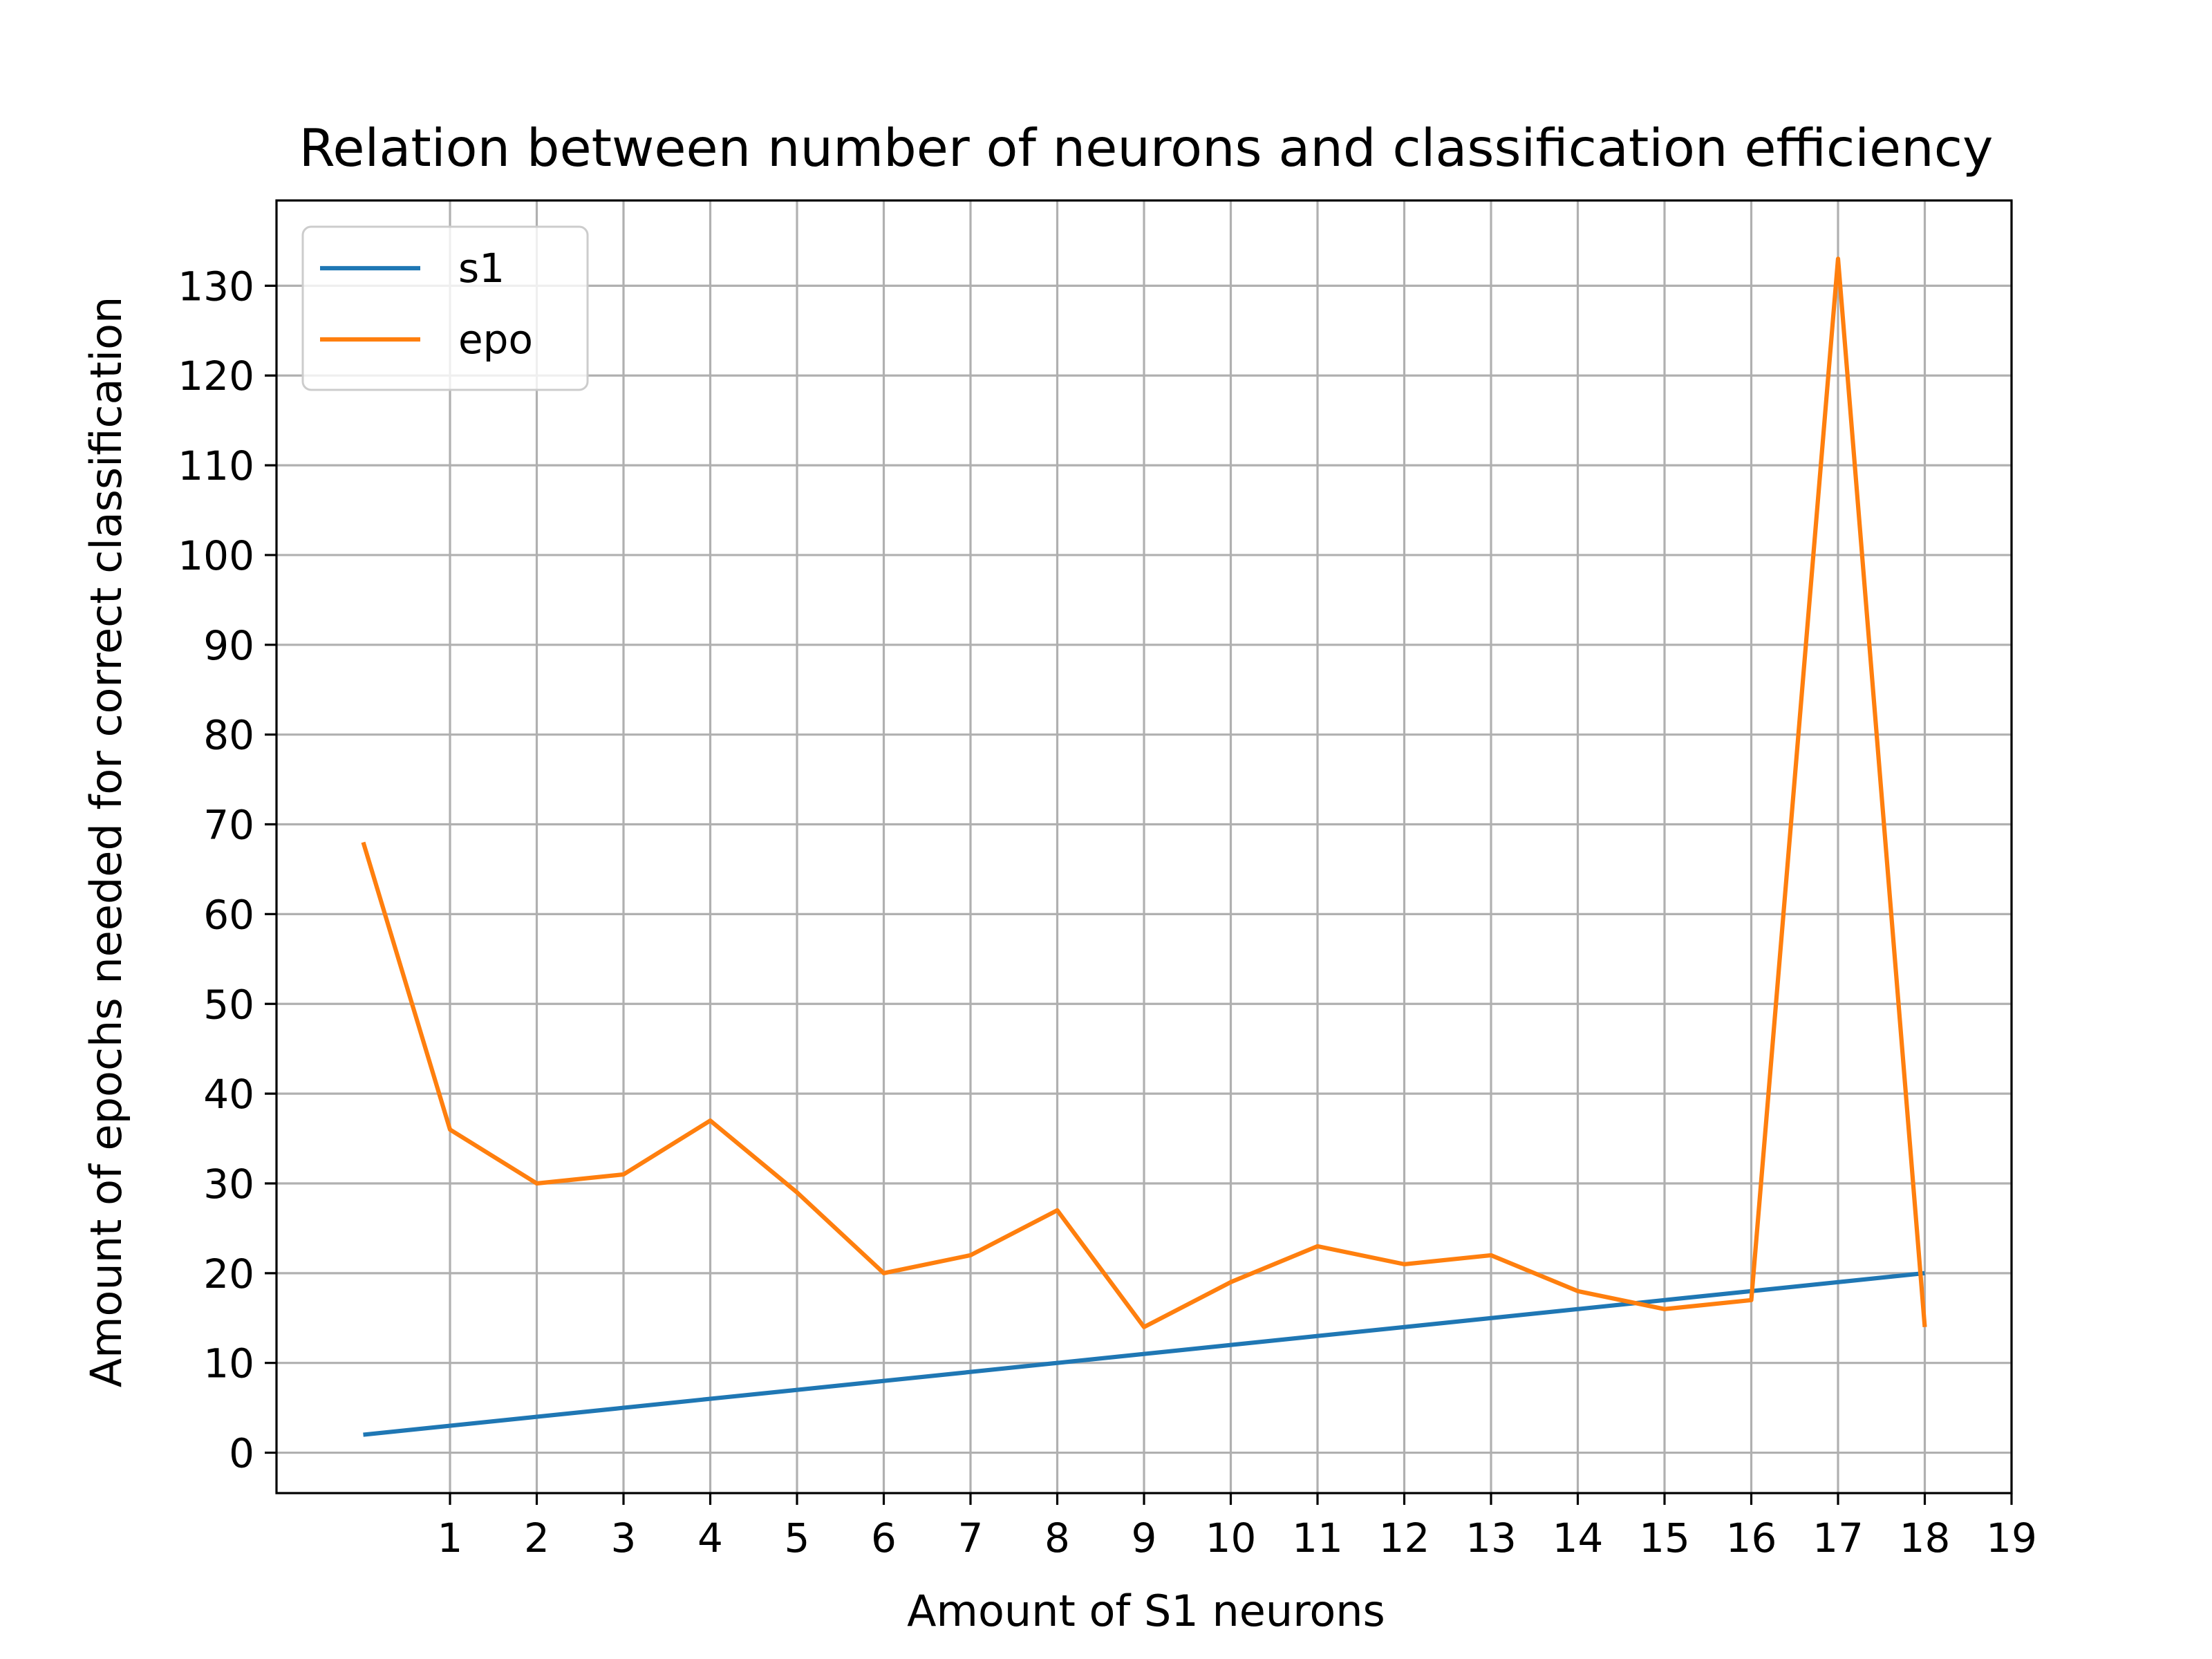  Describe the element at coordinates (228, 915) in the screenshot. I see `y-tick-label: 60` at that location.